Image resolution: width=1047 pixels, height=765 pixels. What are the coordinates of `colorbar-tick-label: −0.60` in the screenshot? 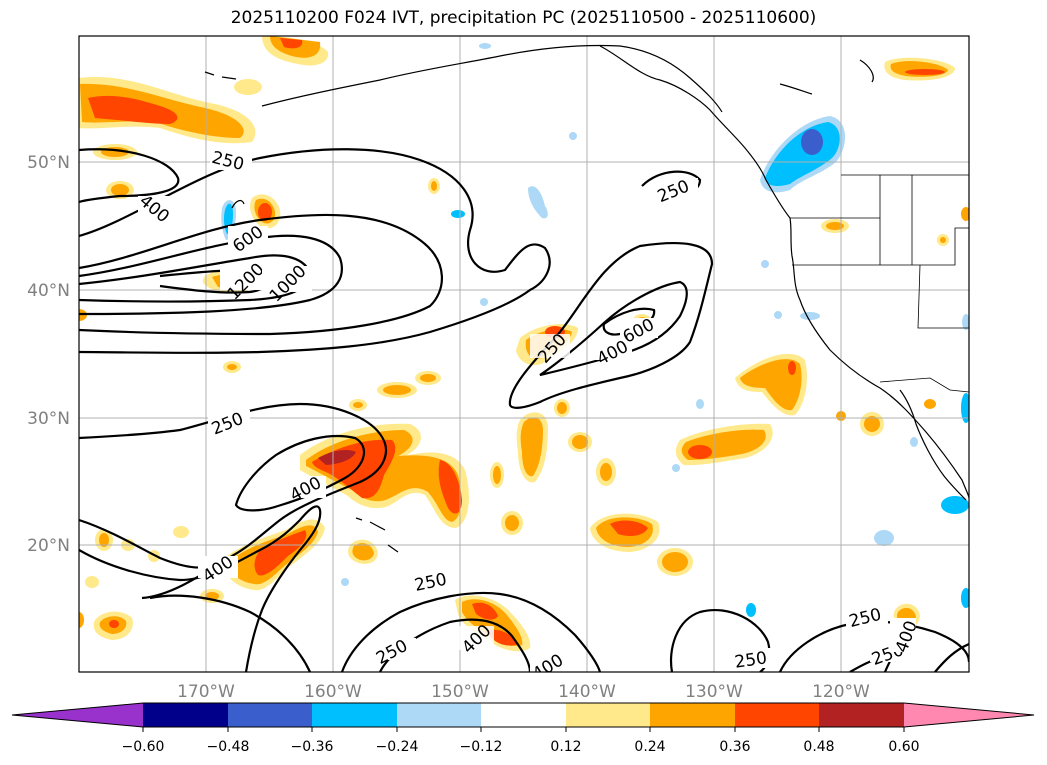 It's located at (143, 747).